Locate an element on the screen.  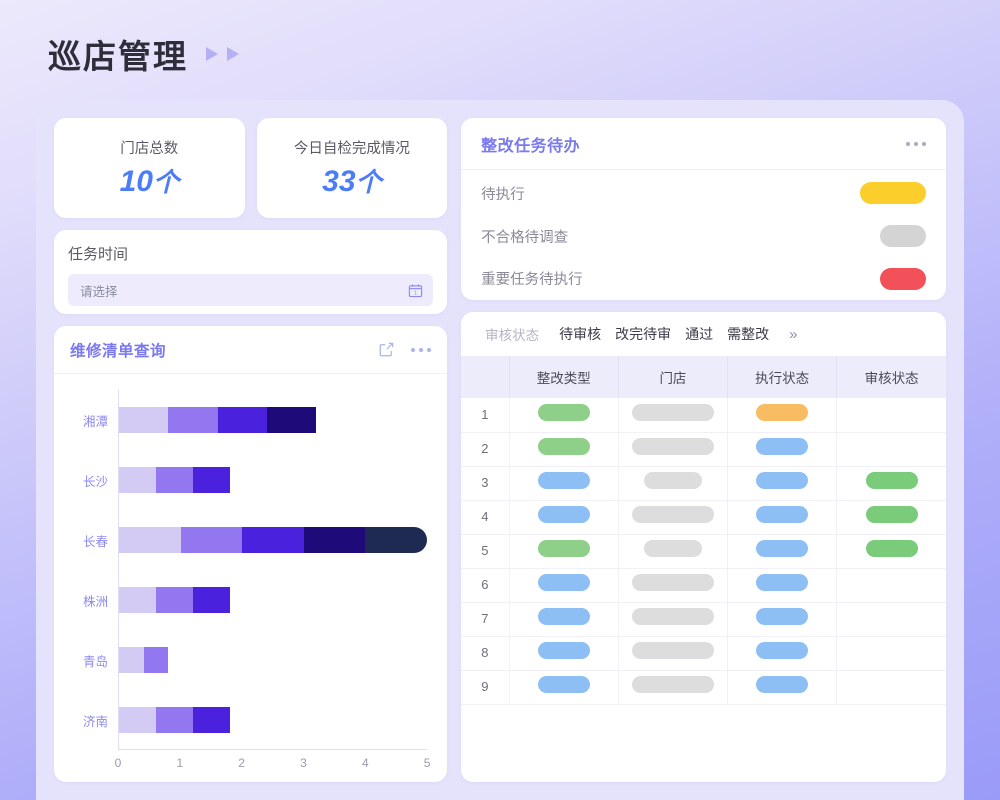
table-row: 9 is located at coordinates (703, 687).